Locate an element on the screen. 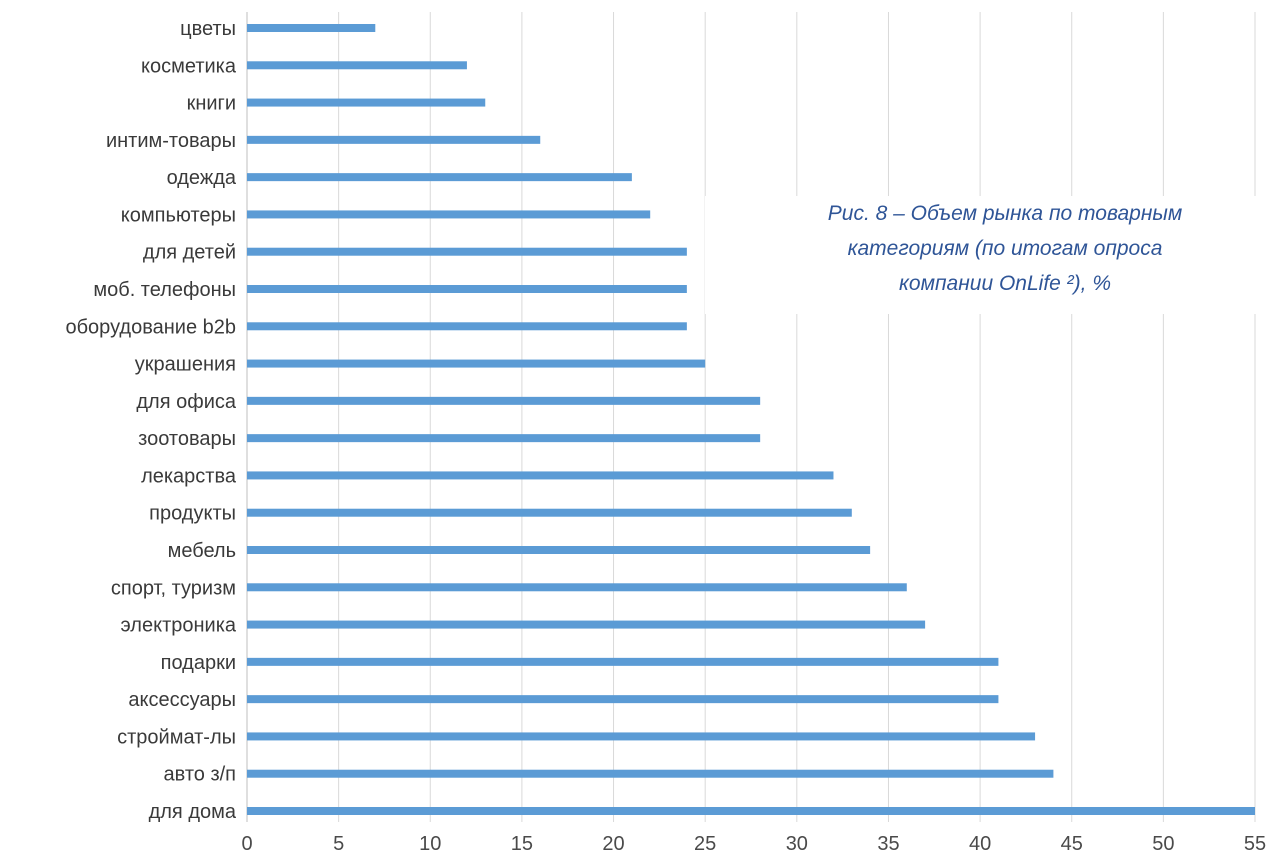 The width and height of the screenshot is (1270, 859). x-tick-label: 15 is located at coordinates (522, 844).